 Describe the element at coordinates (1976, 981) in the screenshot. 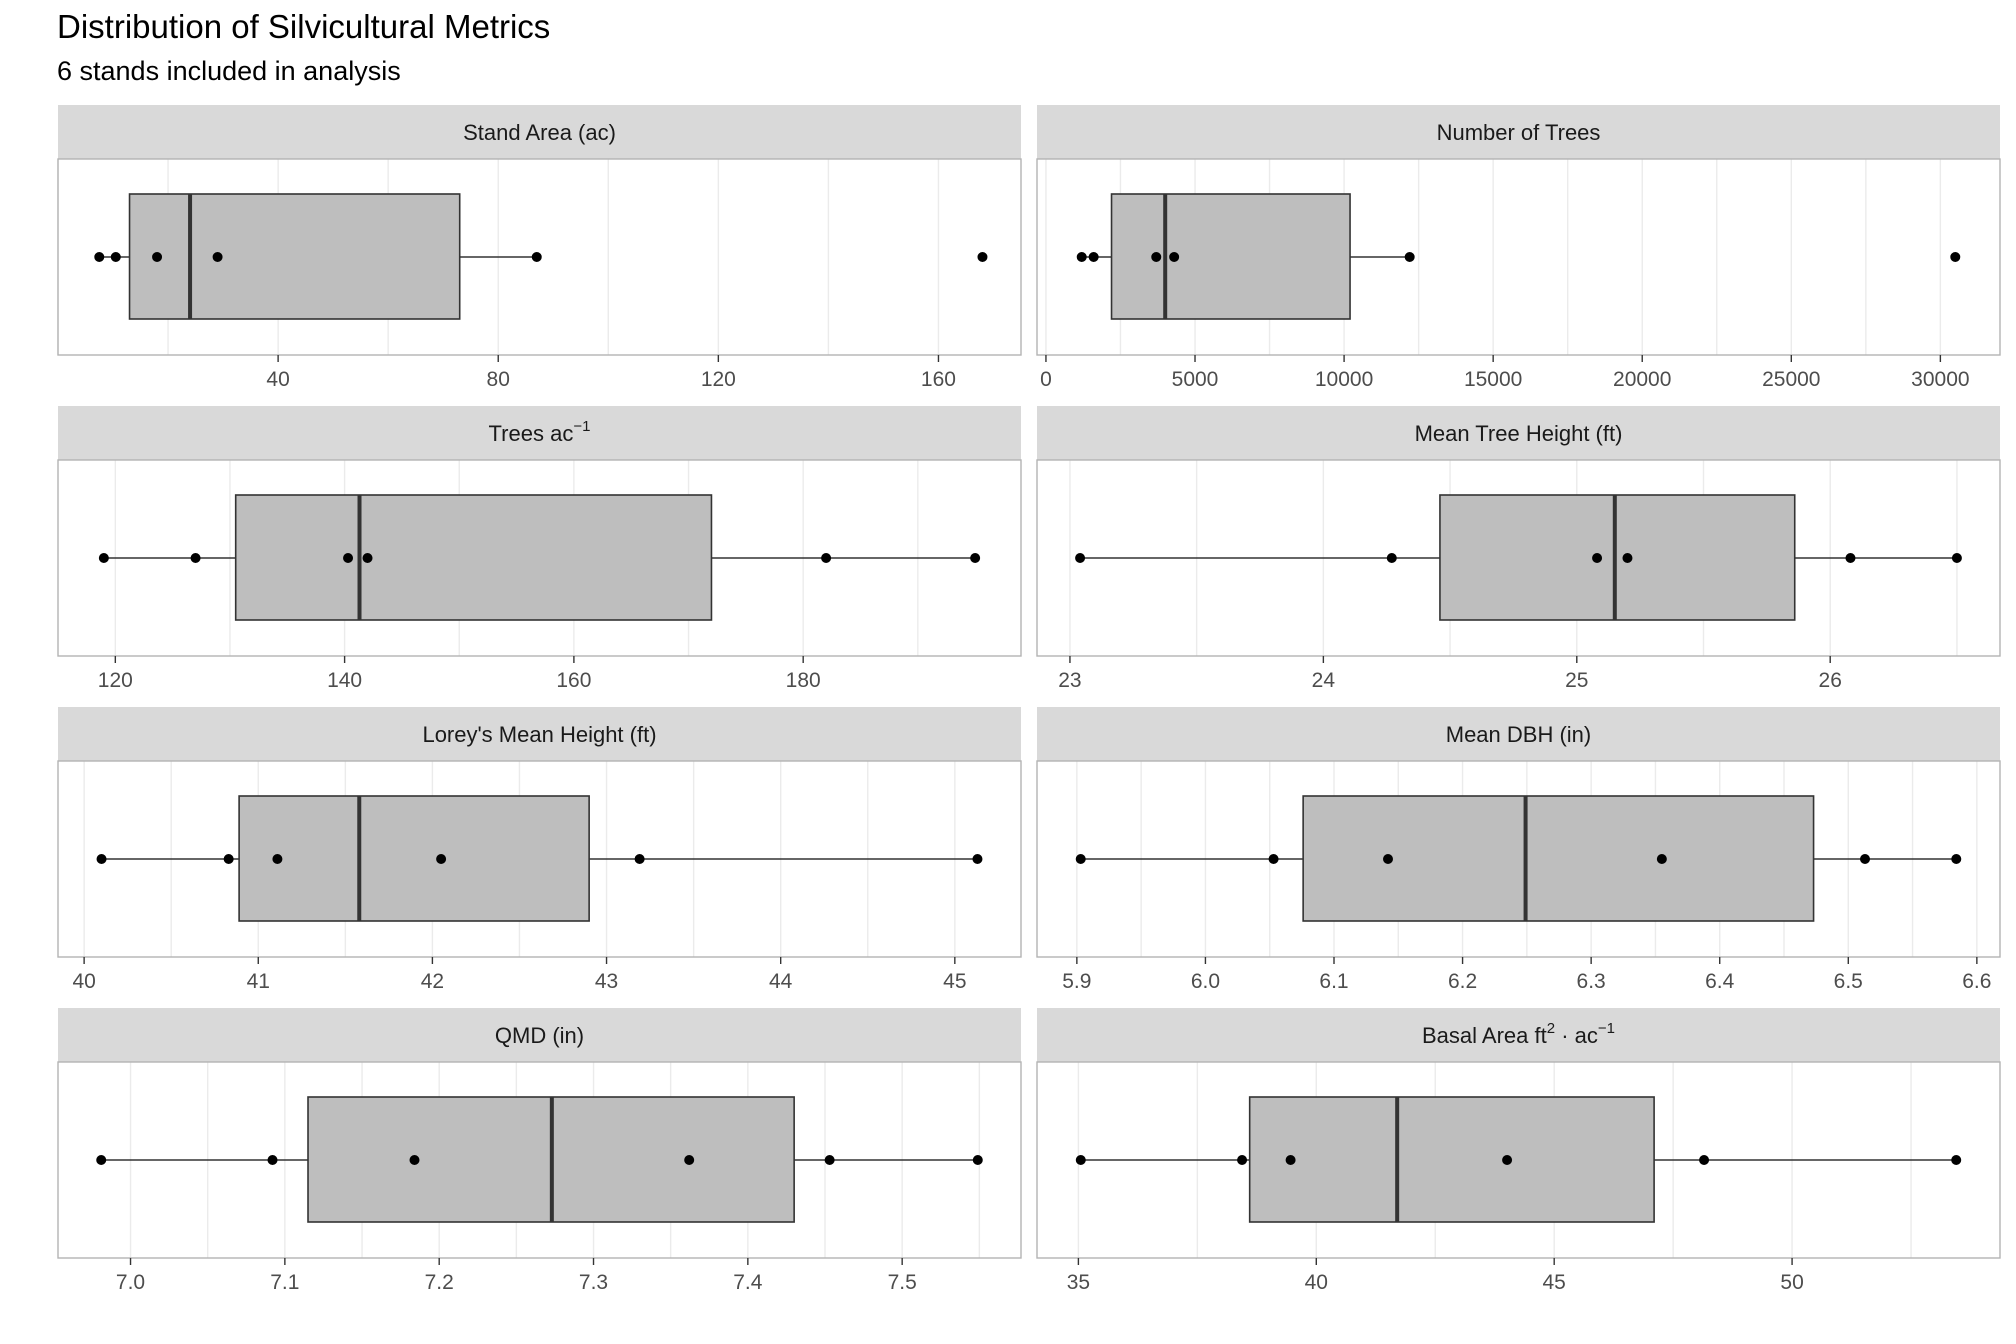

I see `tick-label: 6.6` at that location.